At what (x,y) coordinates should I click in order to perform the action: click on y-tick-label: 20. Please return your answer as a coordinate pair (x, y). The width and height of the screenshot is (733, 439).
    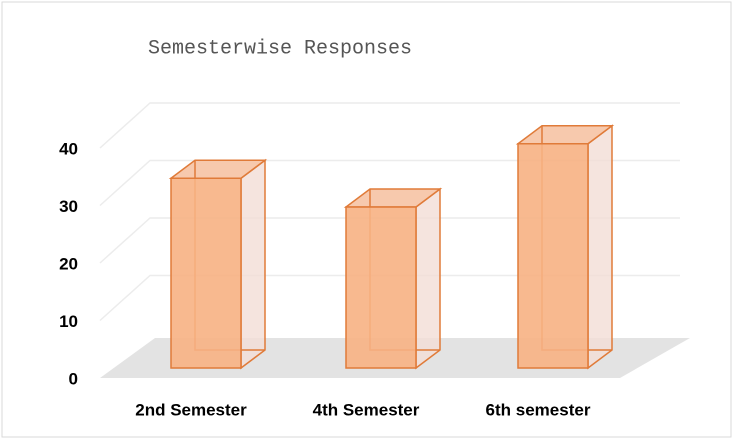
    Looking at the image, I should click on (68, 263).